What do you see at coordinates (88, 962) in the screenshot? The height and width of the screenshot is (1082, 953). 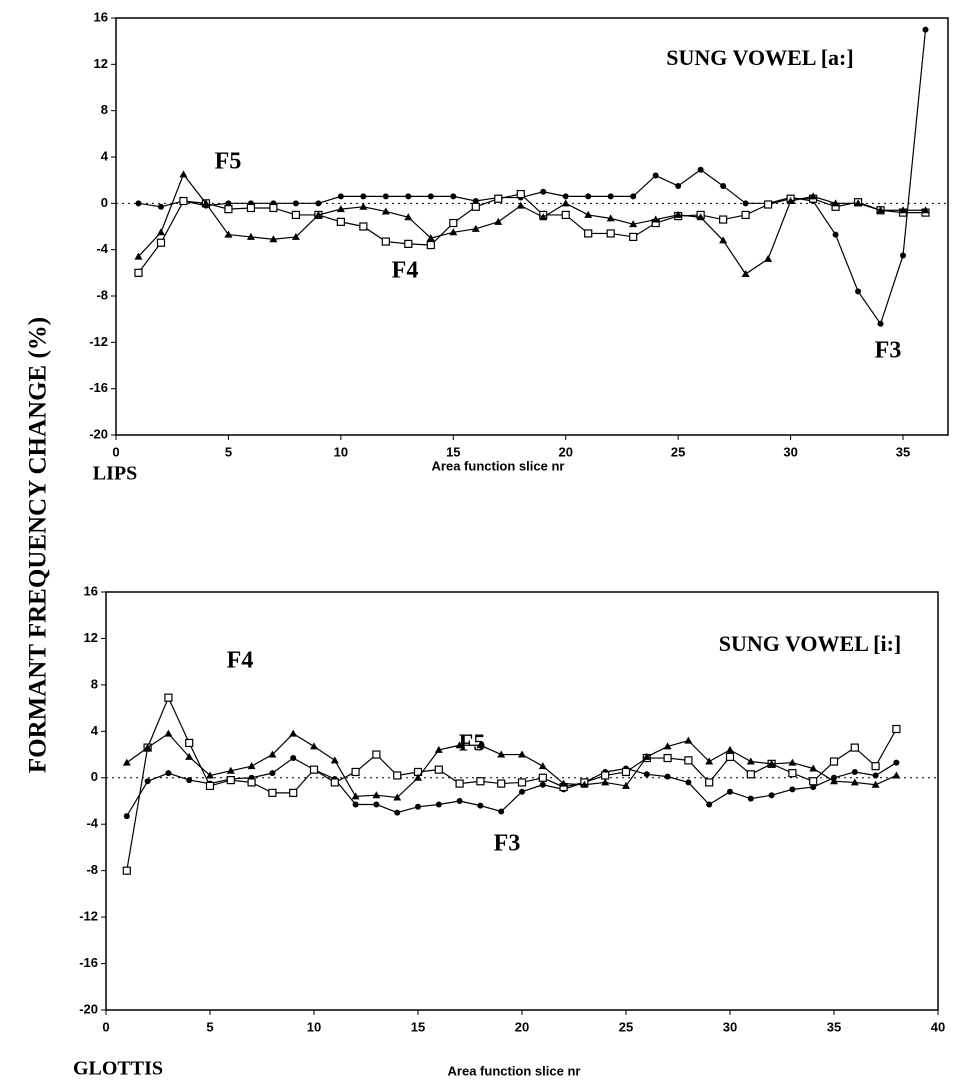 I see `y-tick-label: -16` at bounding box center [88, 962].